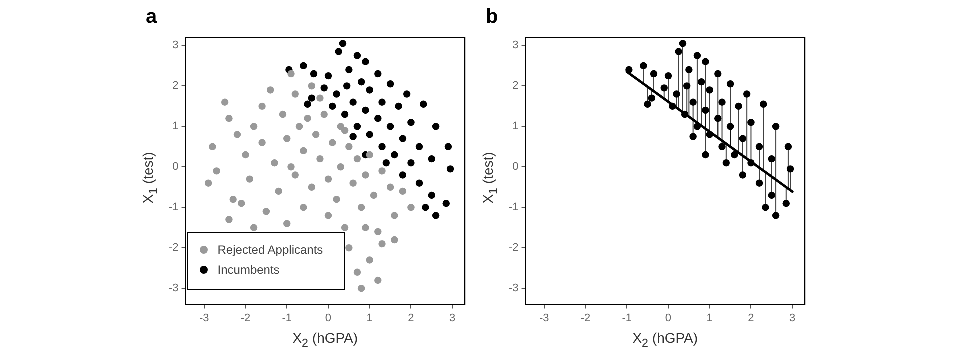 Image resolution: width=963 pixels, height=358 pixels. What do you see at coordinates (152, 17) in the screenshot?
I see `chart-title: a` at bounding box center [152, 17].